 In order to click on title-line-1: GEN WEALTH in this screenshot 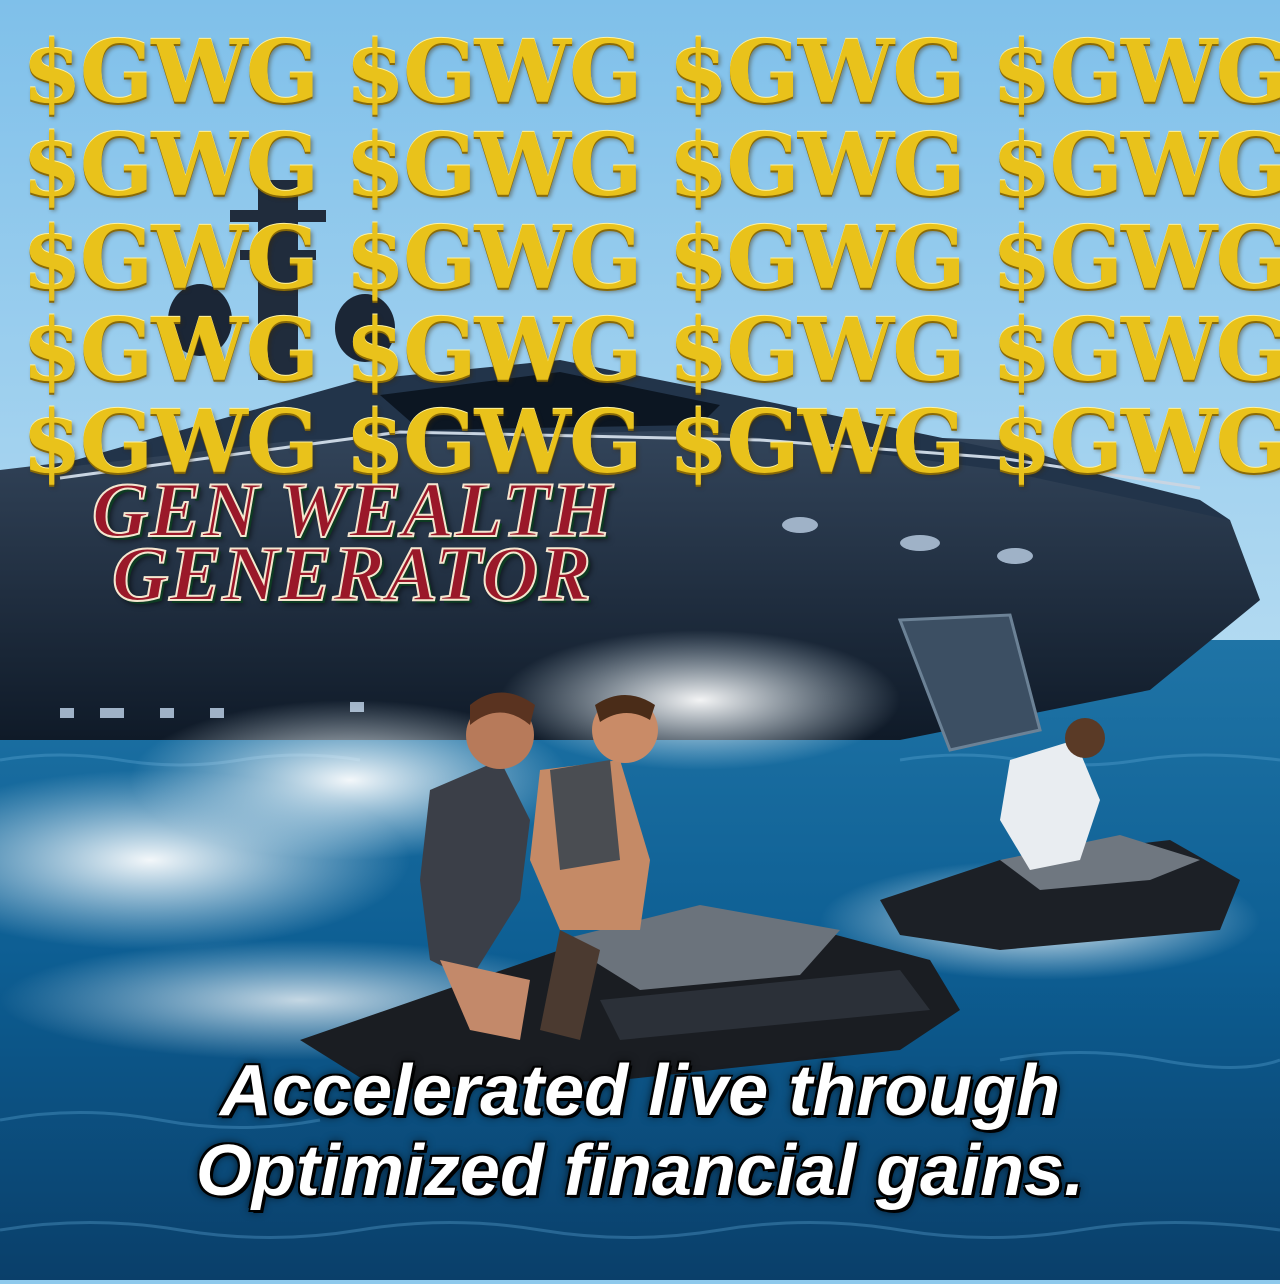, I will do `click(352, 509)`.